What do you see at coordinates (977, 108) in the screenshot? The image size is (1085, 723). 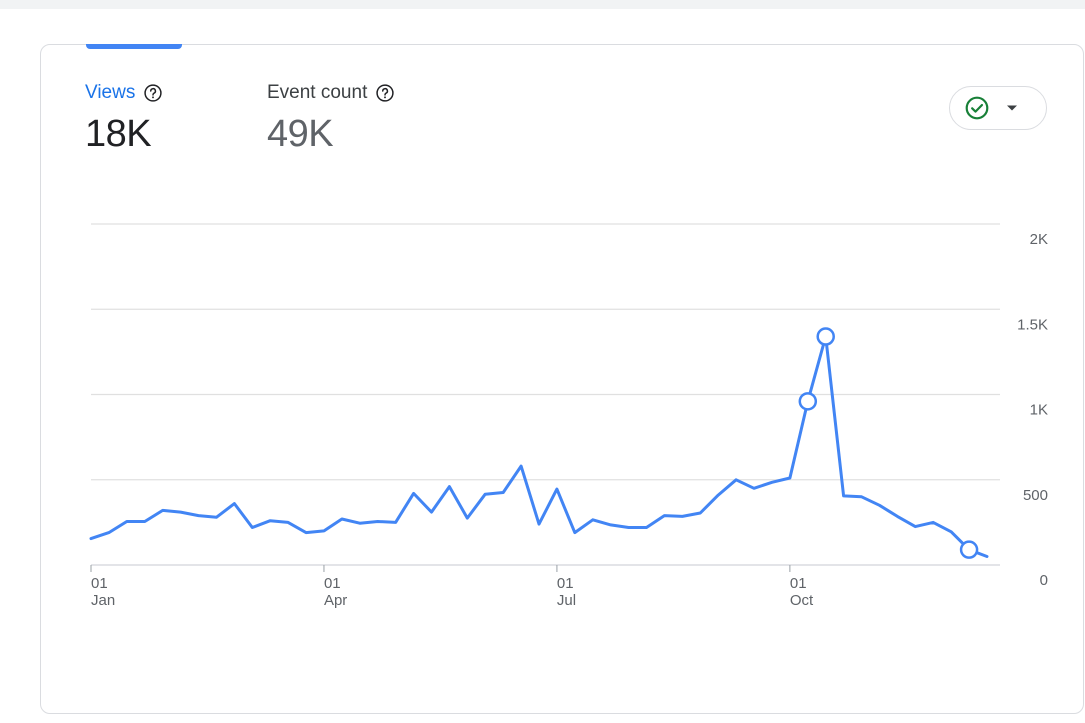 I see `check-circle-icon` at bounding box center [977, 108].